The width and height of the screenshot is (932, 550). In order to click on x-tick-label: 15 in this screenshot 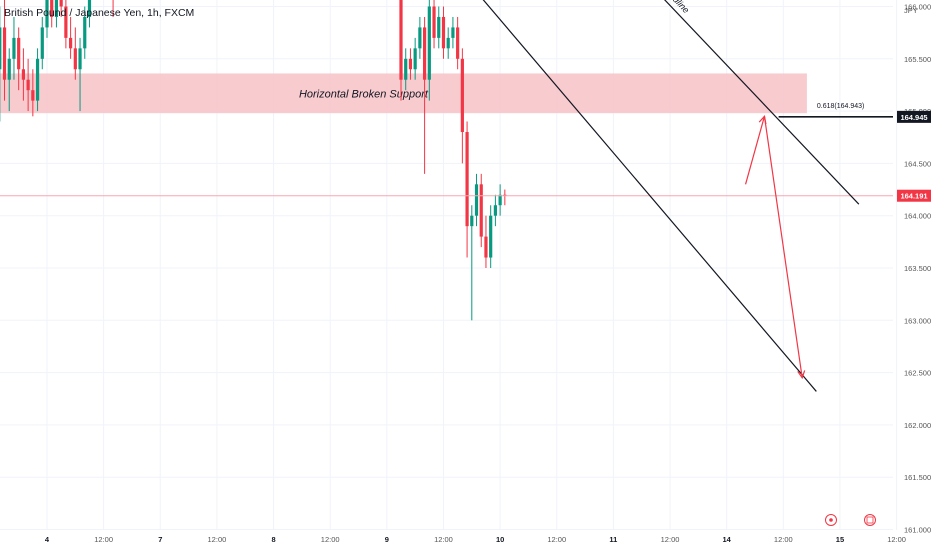, I will do `click(840, 539)`.